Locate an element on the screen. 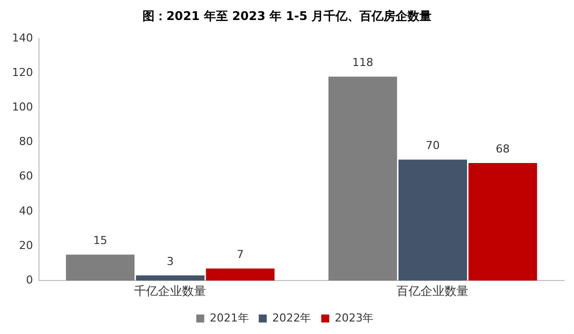 The height and width of the screenshot is (334, 574). data-label: 70 is located at coordinates (433, 145).